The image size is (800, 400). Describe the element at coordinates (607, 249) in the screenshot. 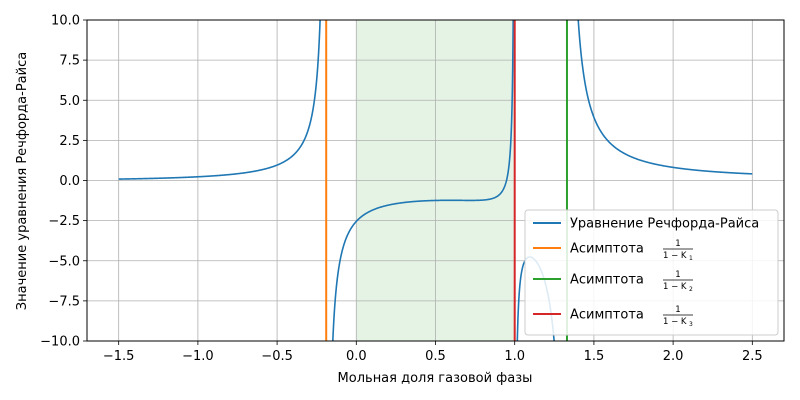

I see `legend-label-2: Асимптота` at that location.